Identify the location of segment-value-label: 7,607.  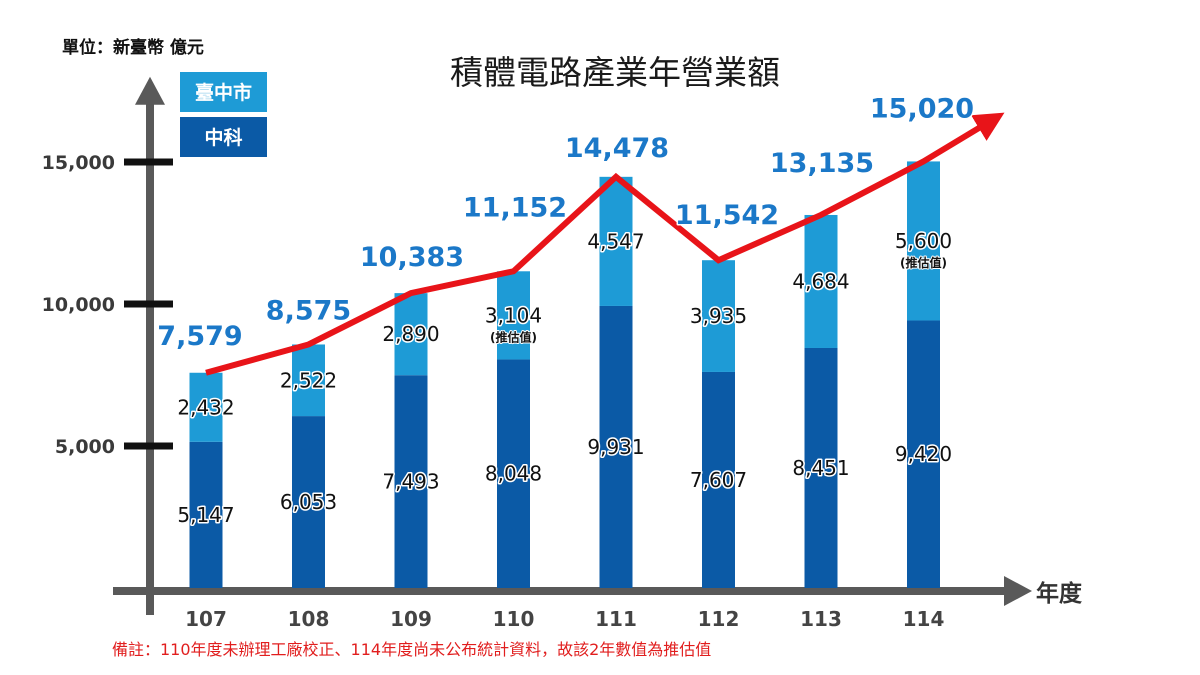
(718, 480).